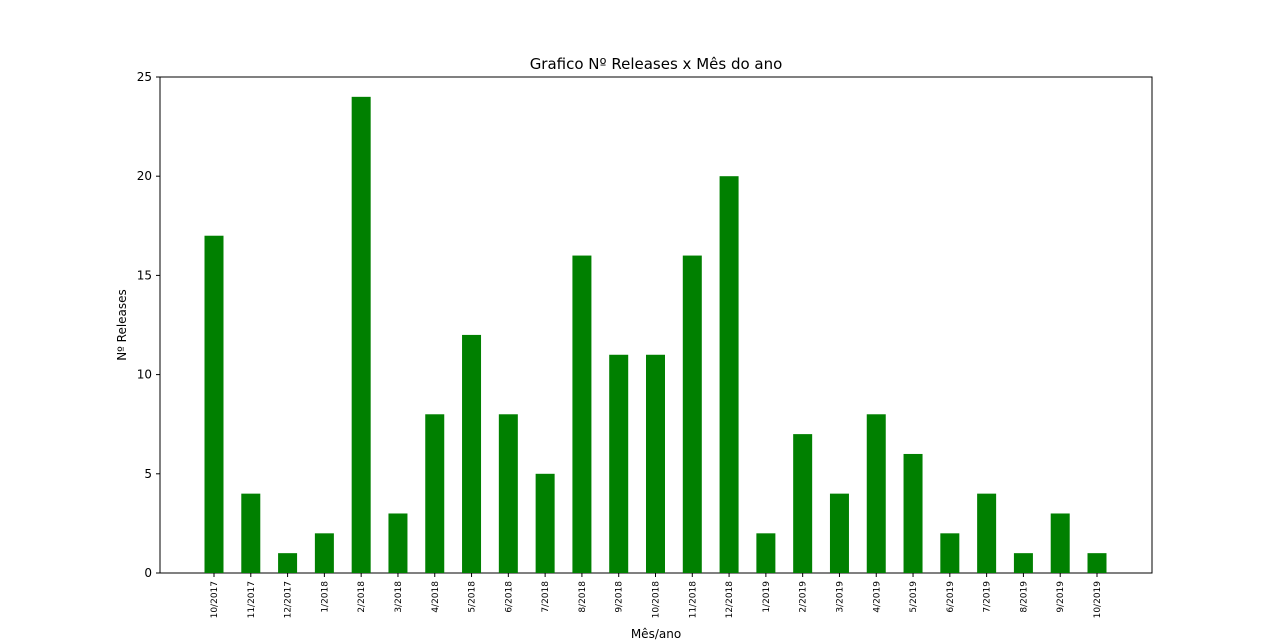  Describe the element at coordinates (914, 597) in the screenshot. I see `x-tick-label: 5/2019` at that location.